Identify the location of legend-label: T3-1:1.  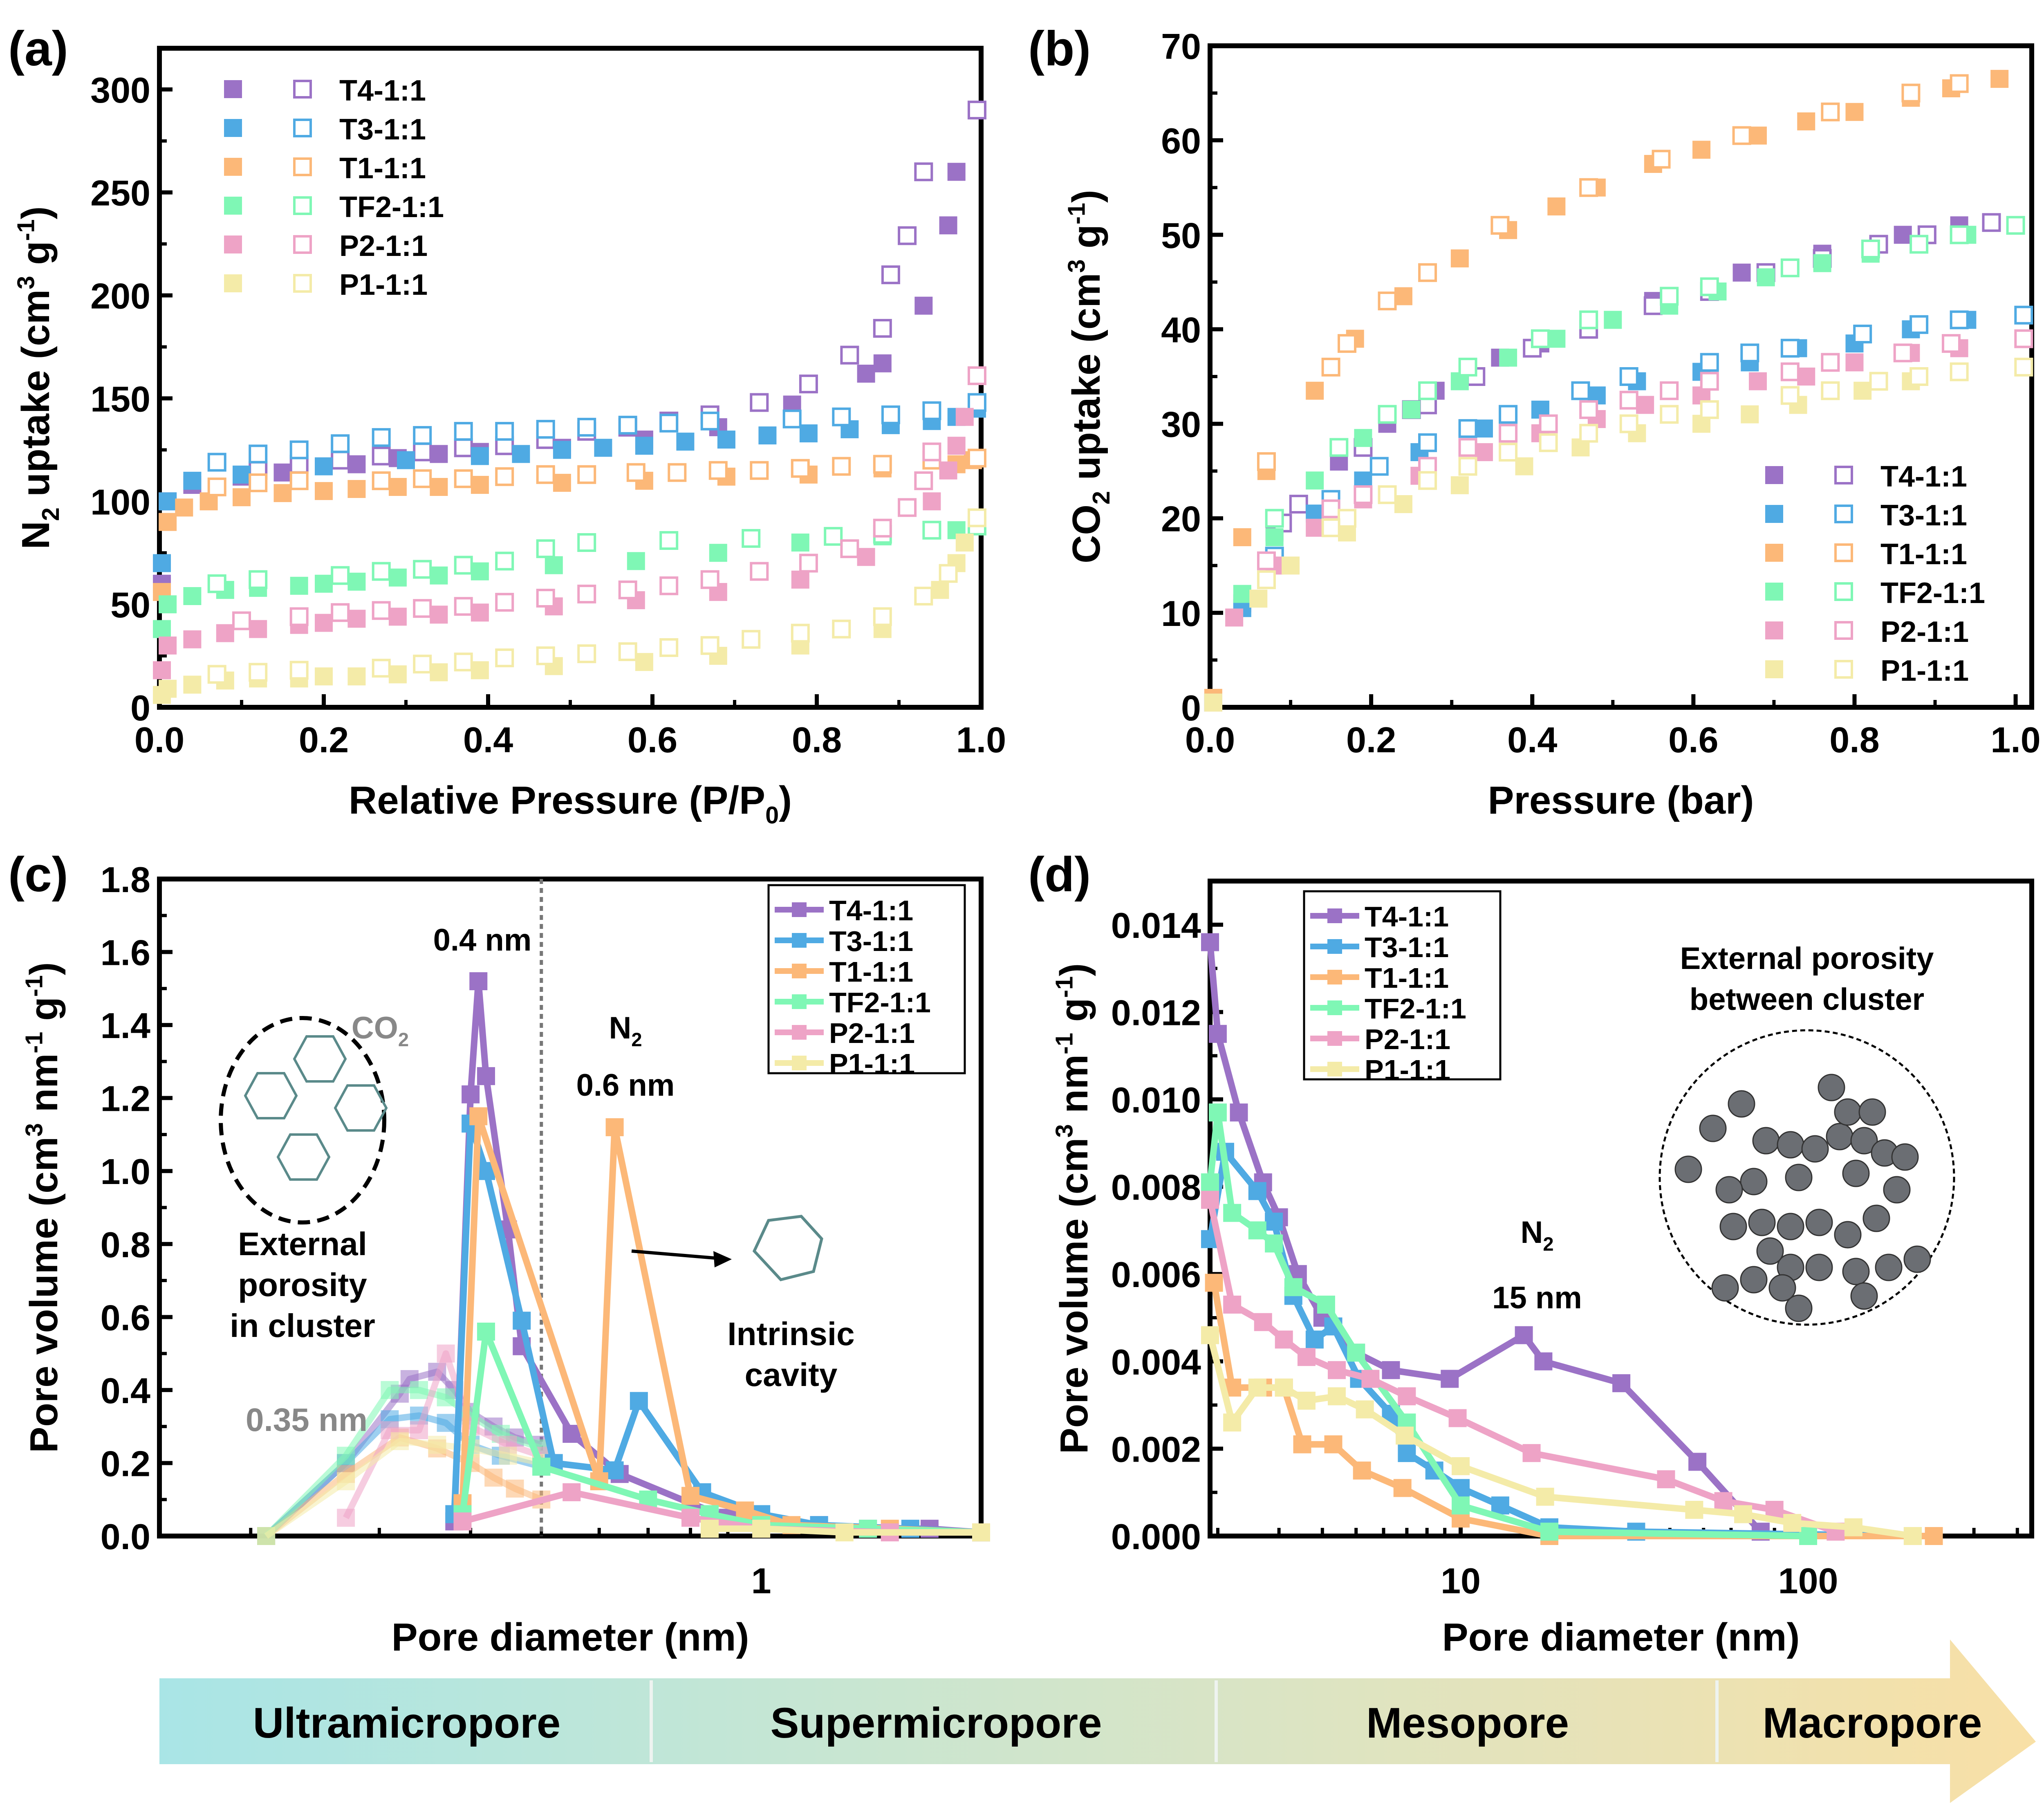
(1407, 947).